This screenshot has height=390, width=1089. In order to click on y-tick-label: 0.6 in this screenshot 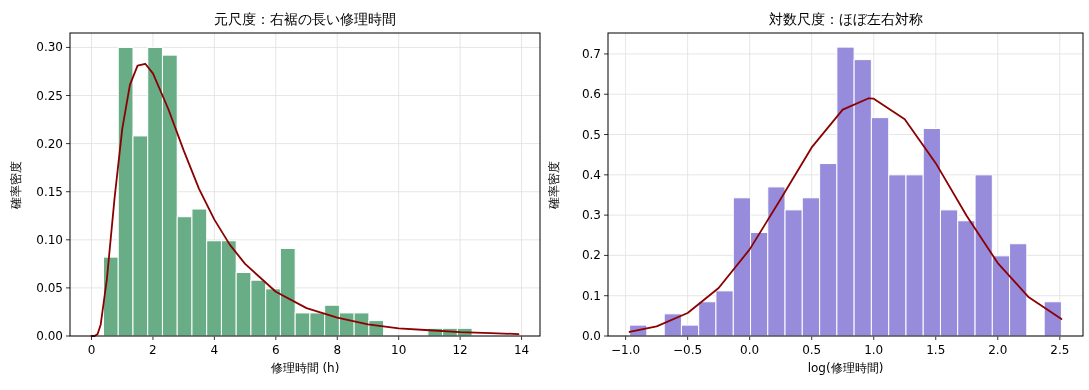, I will do `click(591, 94)`.